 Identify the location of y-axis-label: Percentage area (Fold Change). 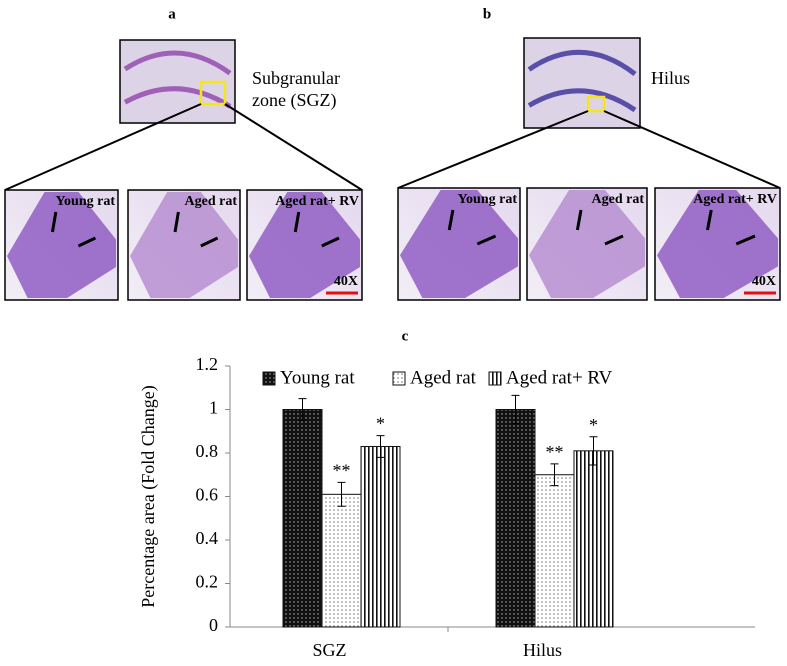
(148, 496).